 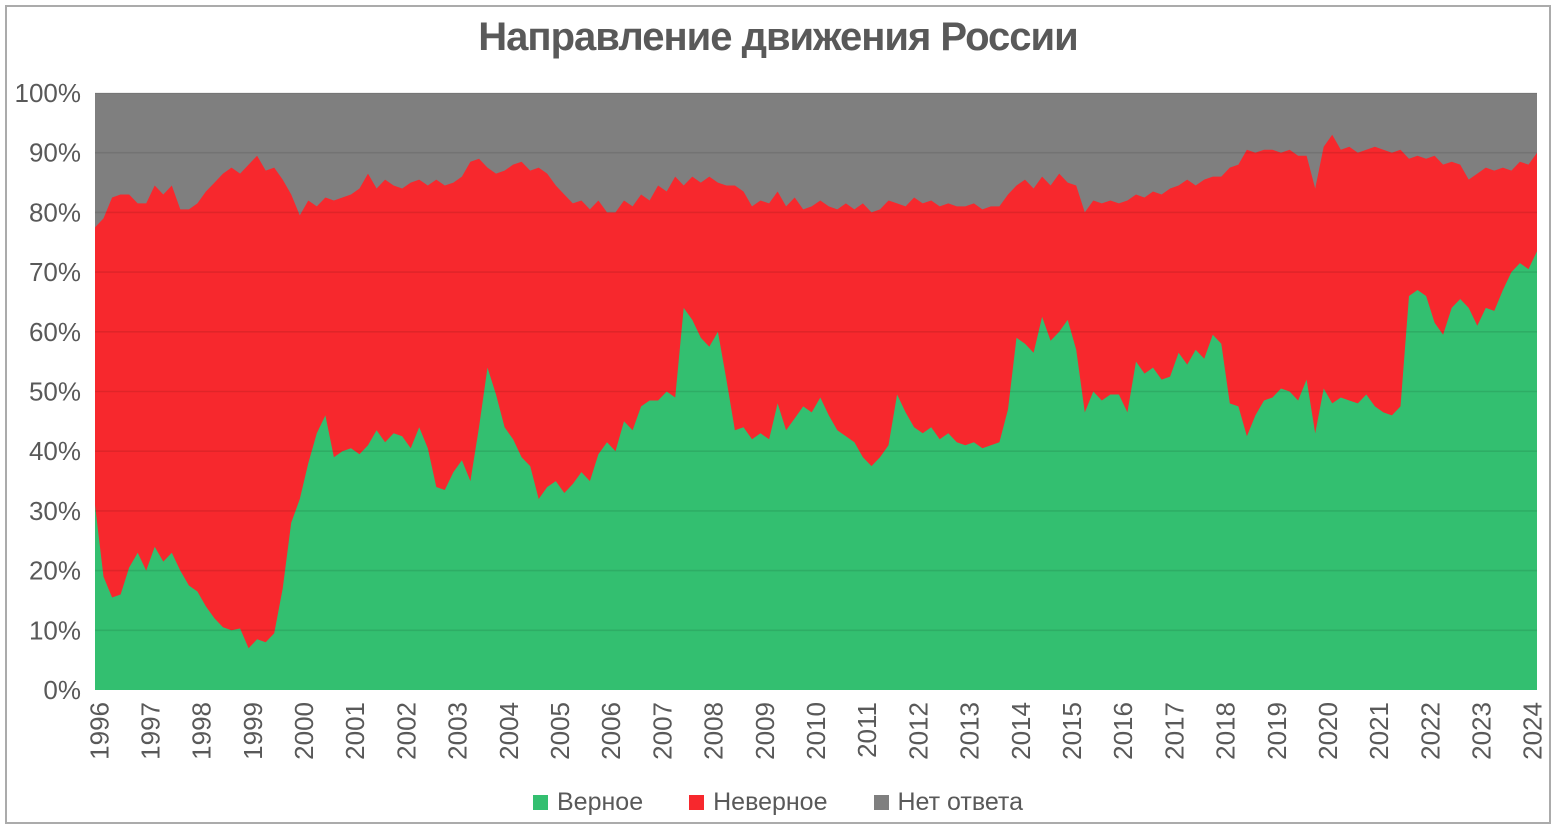 I want to click on x-tick-label: 2009, so click(x=765, y=731).